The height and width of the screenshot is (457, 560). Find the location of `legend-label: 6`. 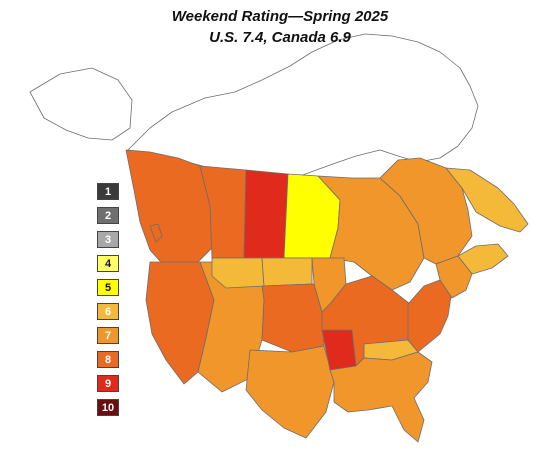

legend-label: 6 is located at coordinates (108, 311).